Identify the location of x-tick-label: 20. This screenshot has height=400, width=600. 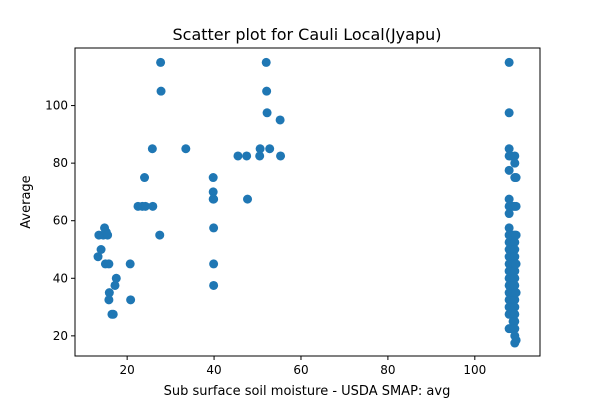
(127, 370).